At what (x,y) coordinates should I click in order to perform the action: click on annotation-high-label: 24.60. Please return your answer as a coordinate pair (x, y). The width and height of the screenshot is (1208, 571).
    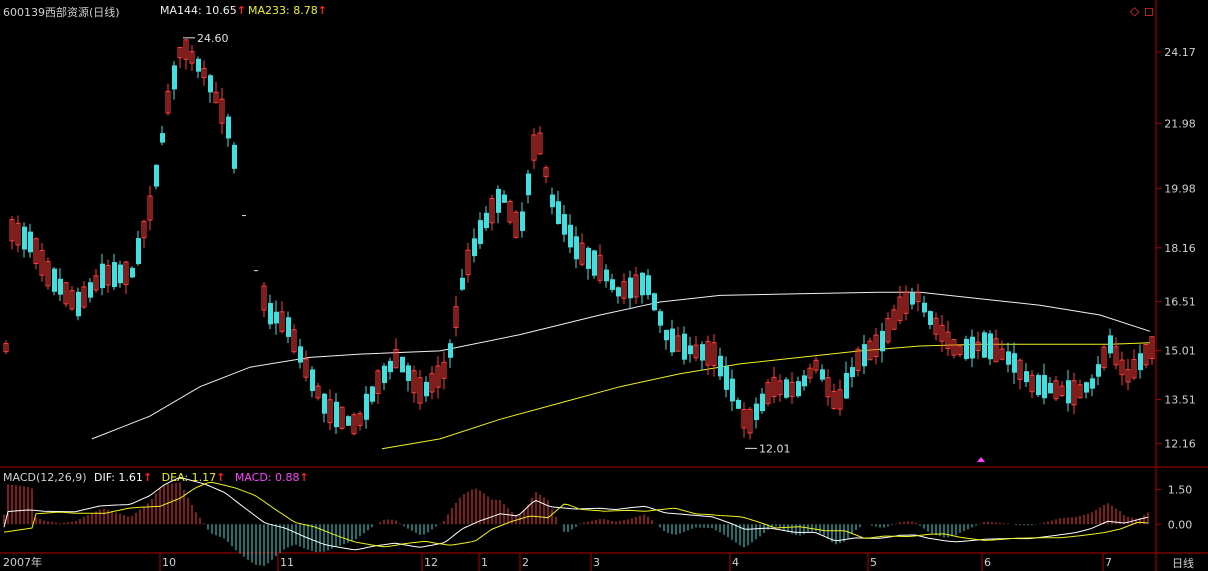
    Looking at the image, I should click on (213, 38).